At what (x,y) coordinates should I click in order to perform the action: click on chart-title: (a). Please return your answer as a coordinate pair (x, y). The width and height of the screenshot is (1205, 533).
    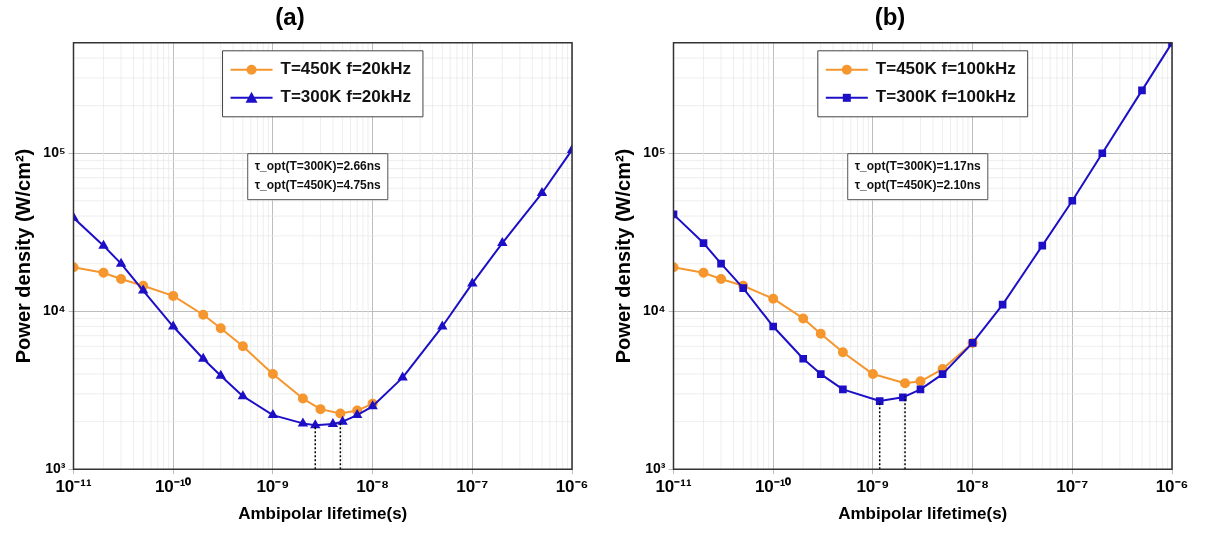
    Looking at the image, I should click on (290, 17).